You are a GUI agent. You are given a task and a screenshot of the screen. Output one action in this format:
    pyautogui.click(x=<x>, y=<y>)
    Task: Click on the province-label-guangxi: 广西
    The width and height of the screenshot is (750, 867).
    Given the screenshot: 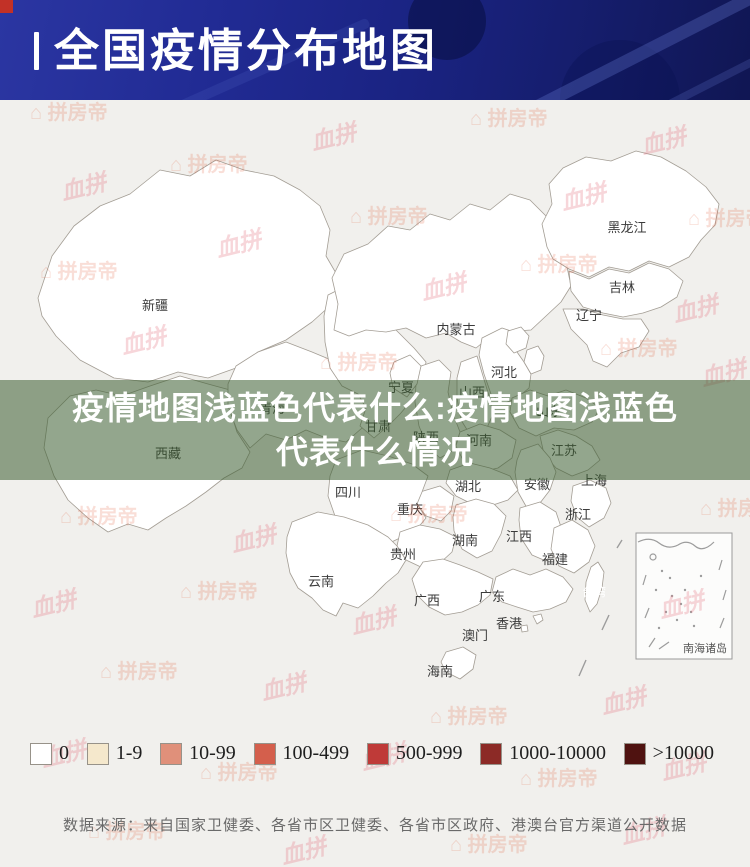 What is the action you would take?
    pyautogui.click(x=427, y=600)
    